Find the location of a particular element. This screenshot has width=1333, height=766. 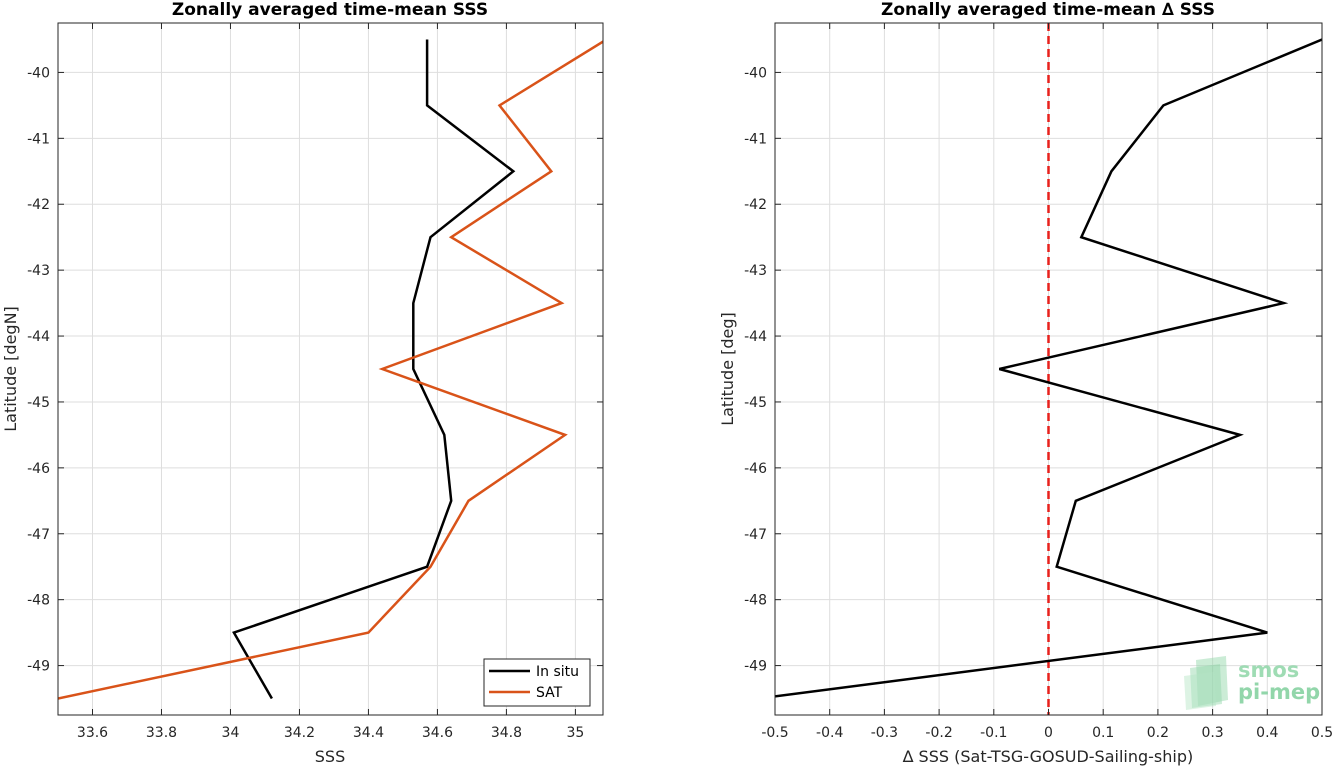

x-tick-label: -0.4 is located at coordinates (829, 733).